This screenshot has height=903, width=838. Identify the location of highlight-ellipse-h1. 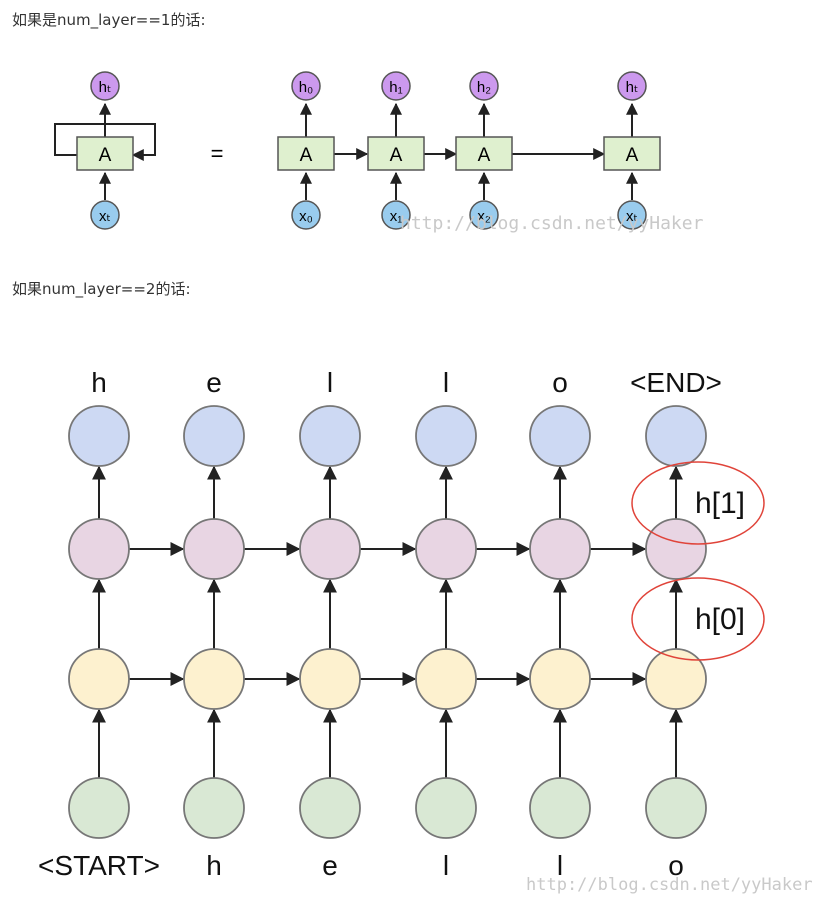
(698, 503).